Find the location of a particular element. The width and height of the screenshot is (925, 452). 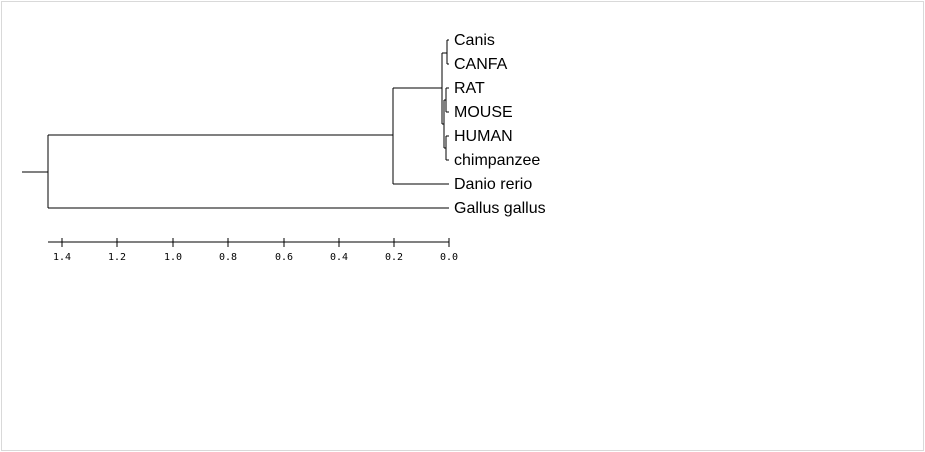

leaf-label-gallus: Gallus gallus is located at coordinates (500, 208).